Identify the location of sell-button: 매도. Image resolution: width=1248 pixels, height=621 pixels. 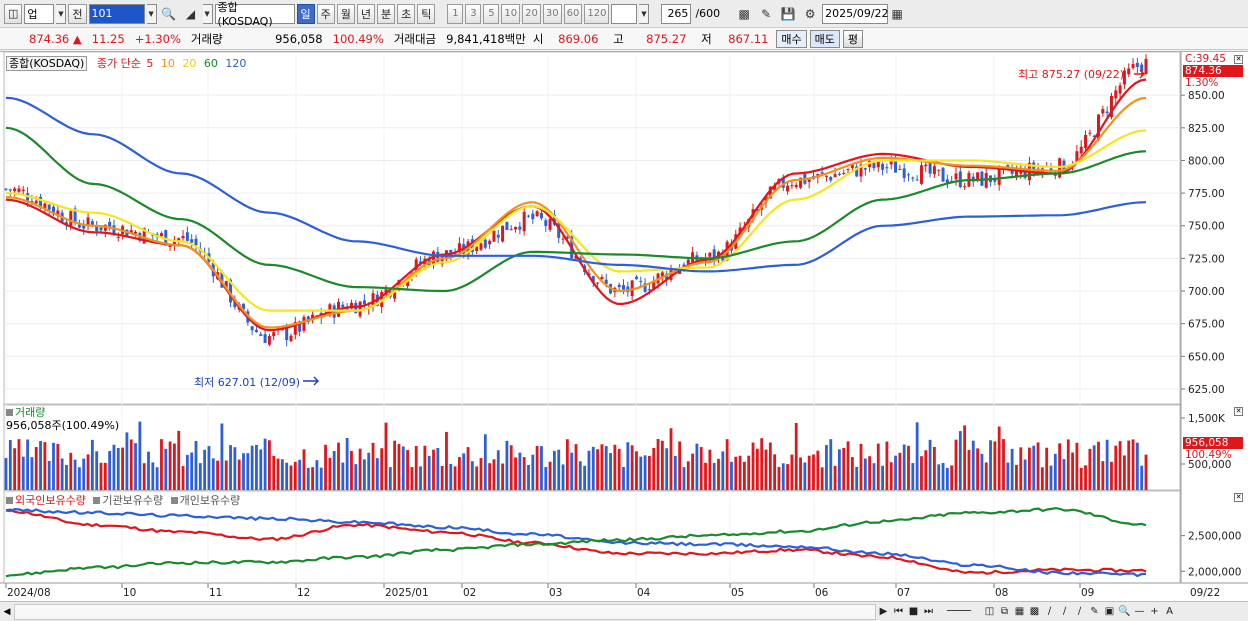
(824, 38).